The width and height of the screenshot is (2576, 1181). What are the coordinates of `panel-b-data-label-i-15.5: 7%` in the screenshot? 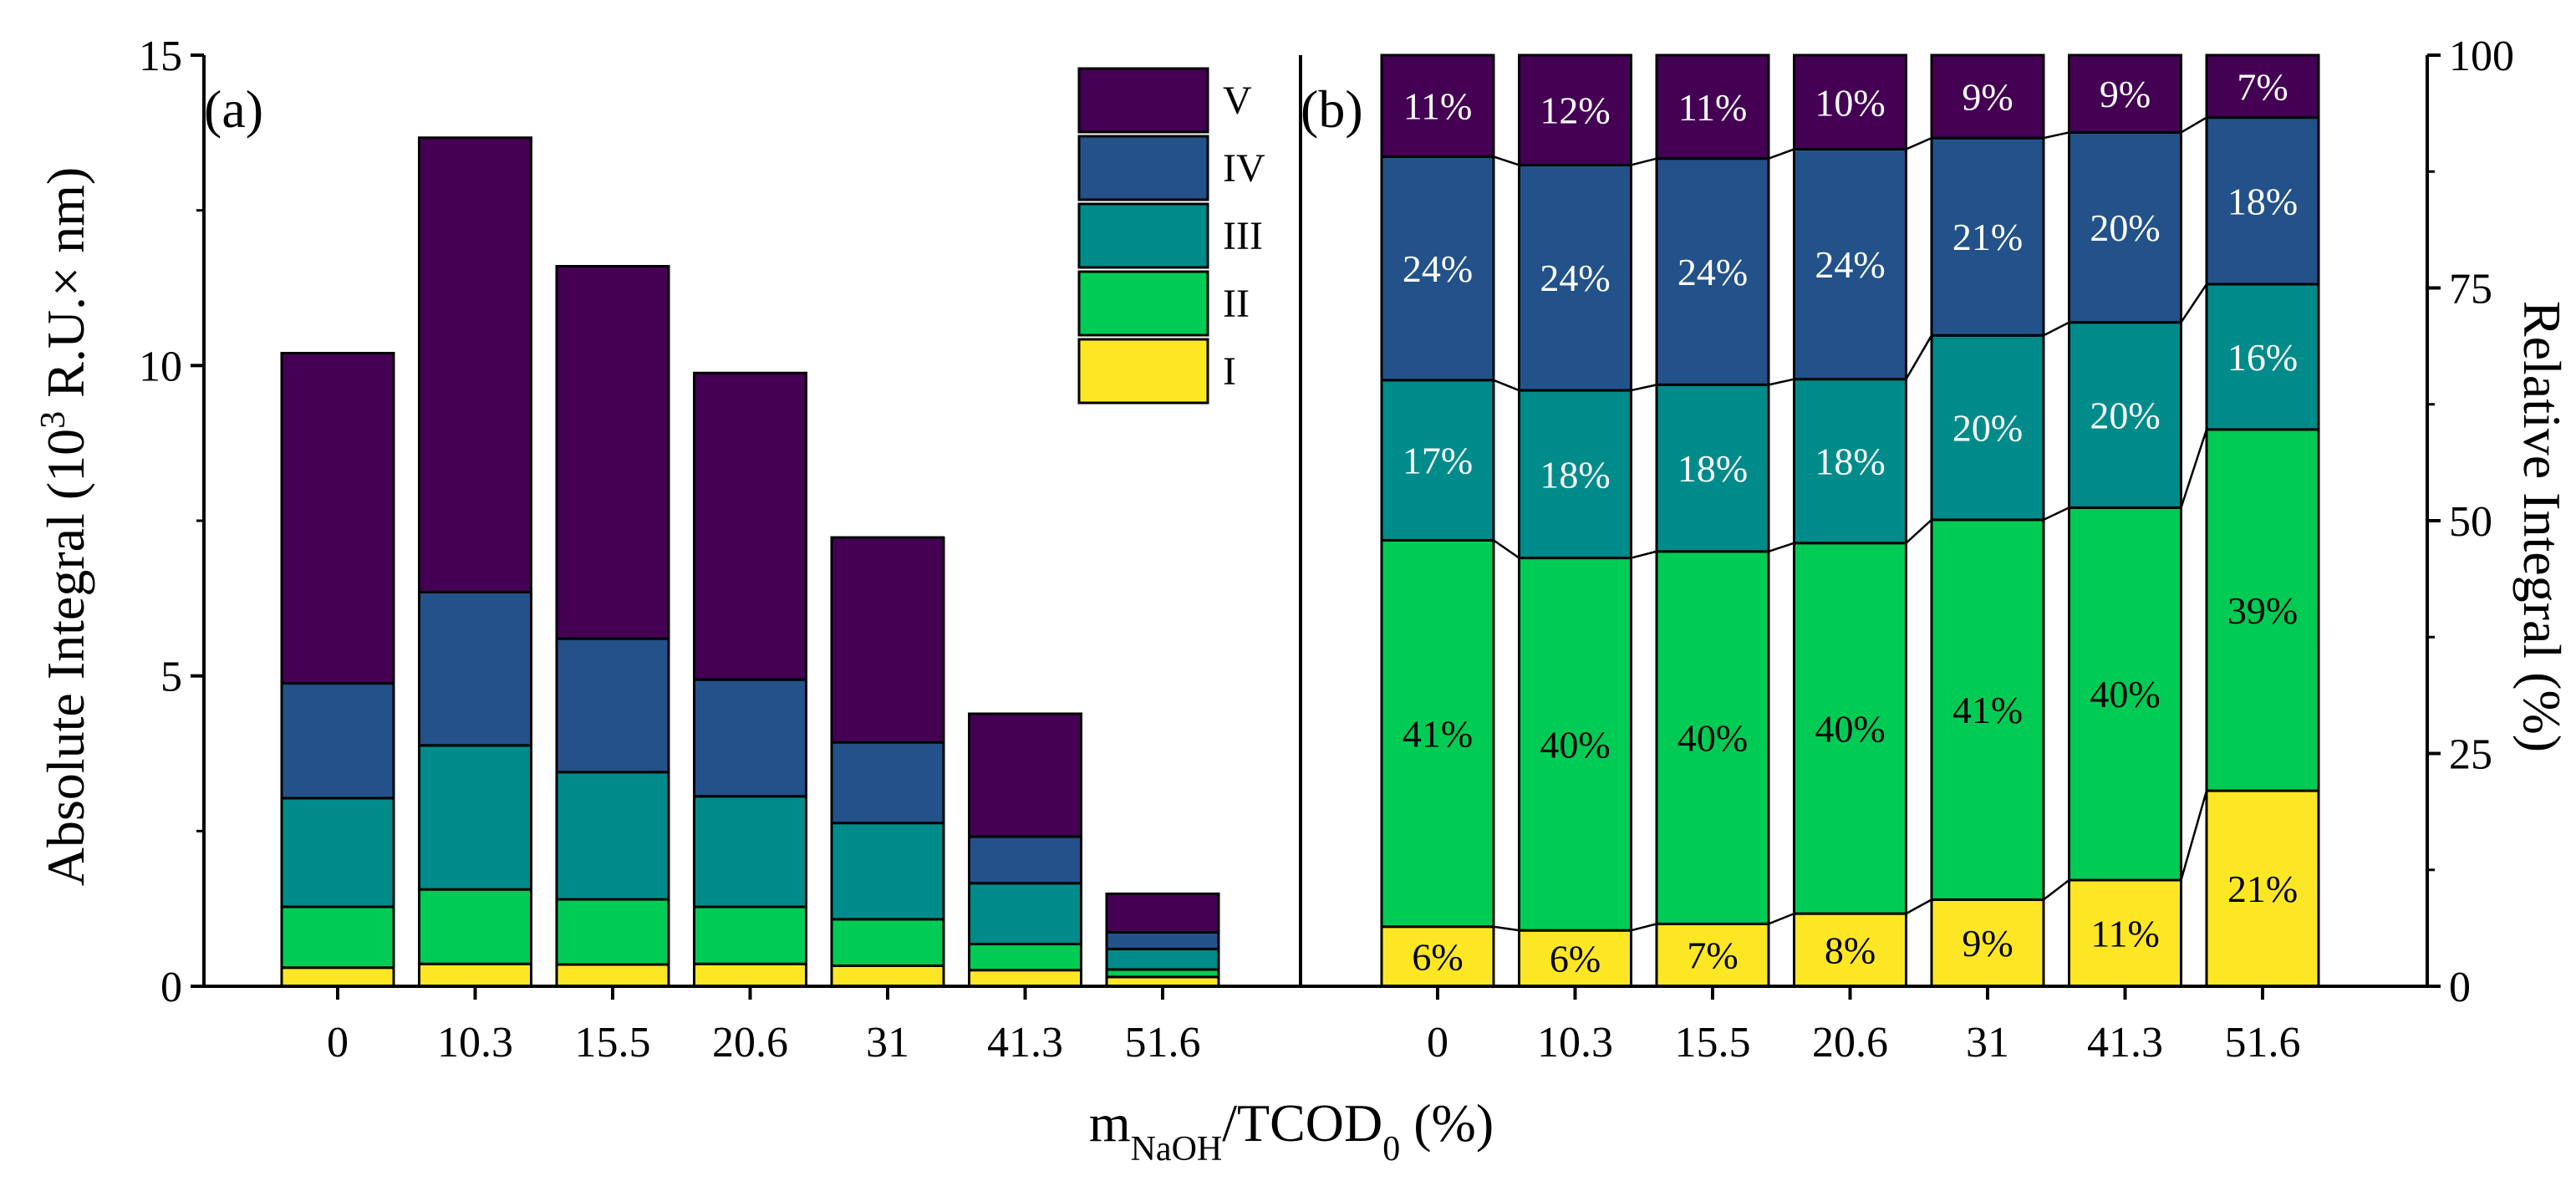 It's located at (1712, 955).